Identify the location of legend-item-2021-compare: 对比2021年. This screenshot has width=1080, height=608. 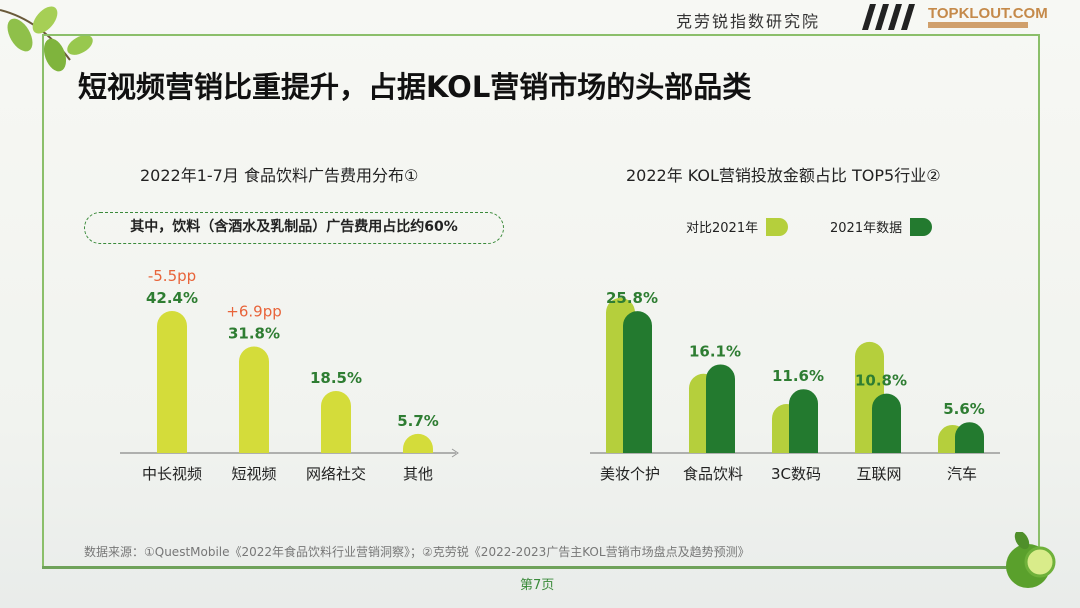
(737, 226).